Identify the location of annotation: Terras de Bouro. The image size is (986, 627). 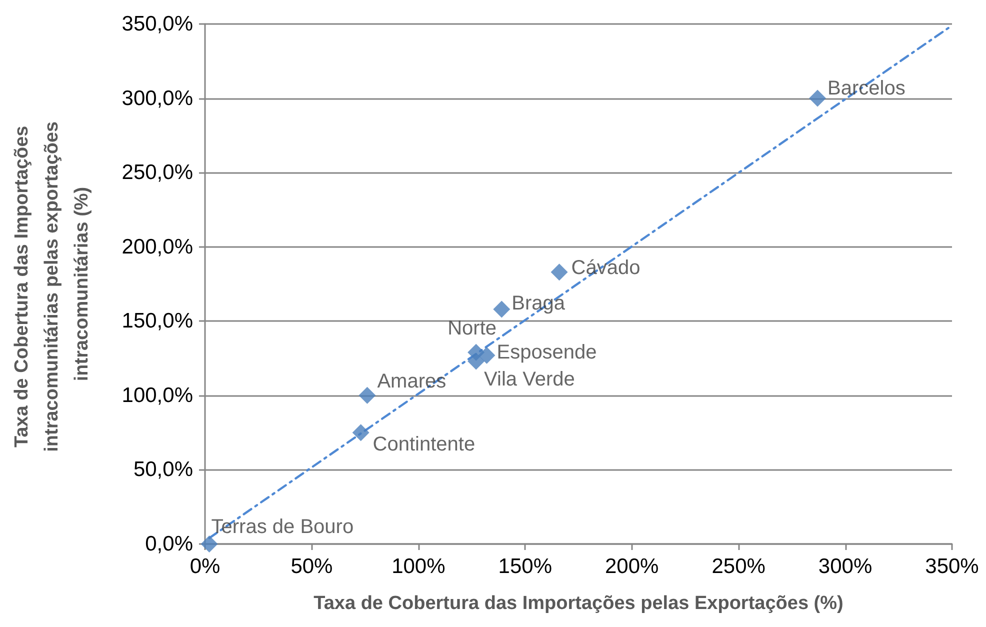
(282, 527).